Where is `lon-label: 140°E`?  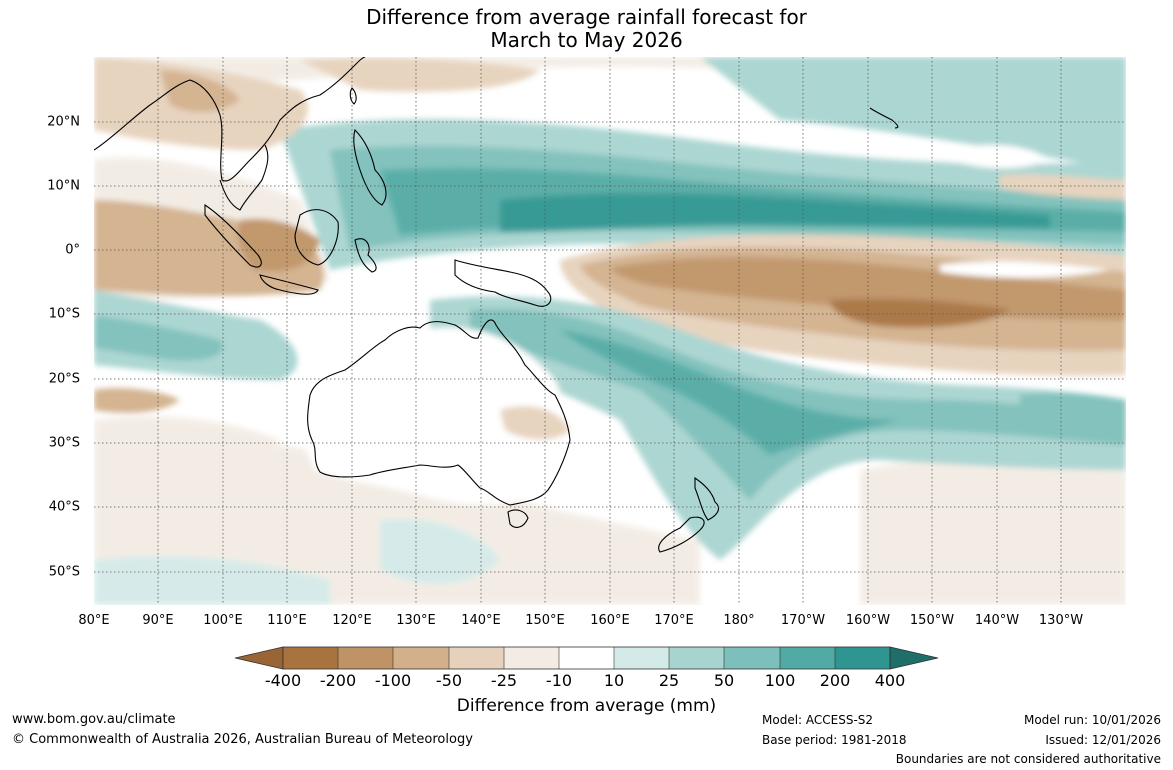 lon-label: 140°E is located at coordinates (481, 620).